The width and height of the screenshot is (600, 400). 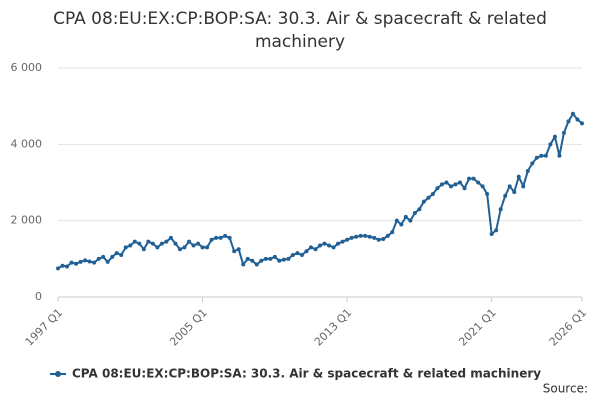 I want to click on x-tick-label: 1997 Q1, so click(x=44, y=327).